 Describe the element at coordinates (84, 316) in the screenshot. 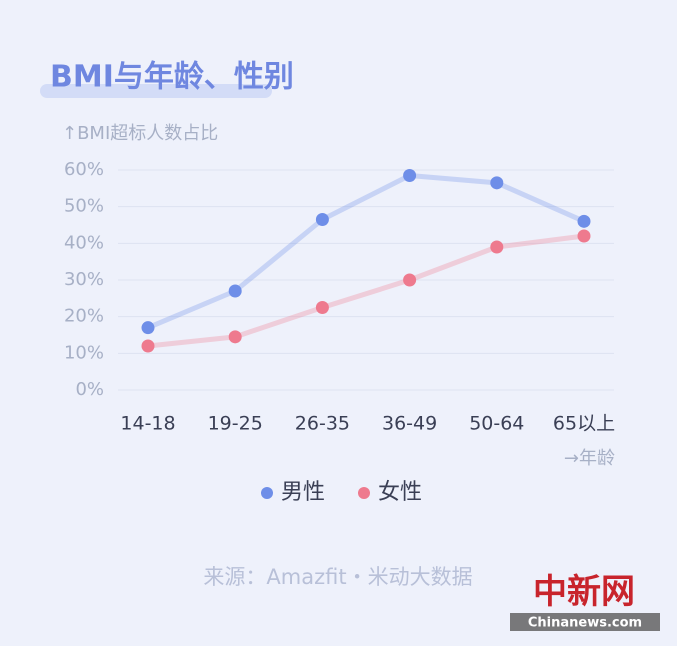

I see `y-tick-label: 20%` at that location.